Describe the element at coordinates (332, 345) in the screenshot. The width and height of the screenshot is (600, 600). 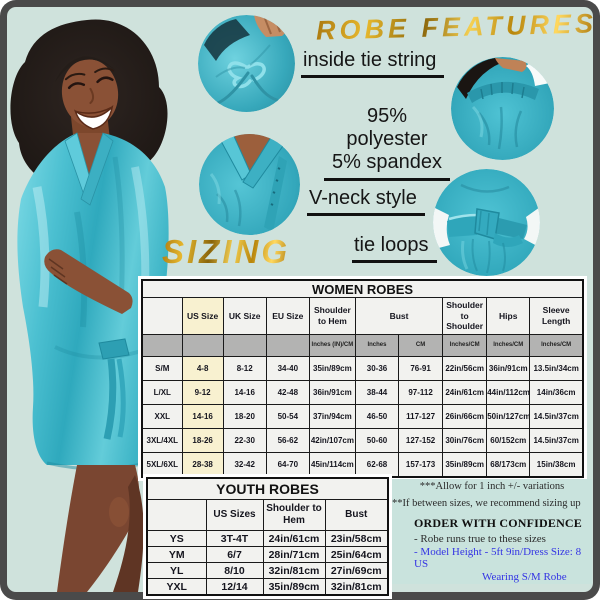
I see `table-cell: Inches (IN)/CM` at that location.